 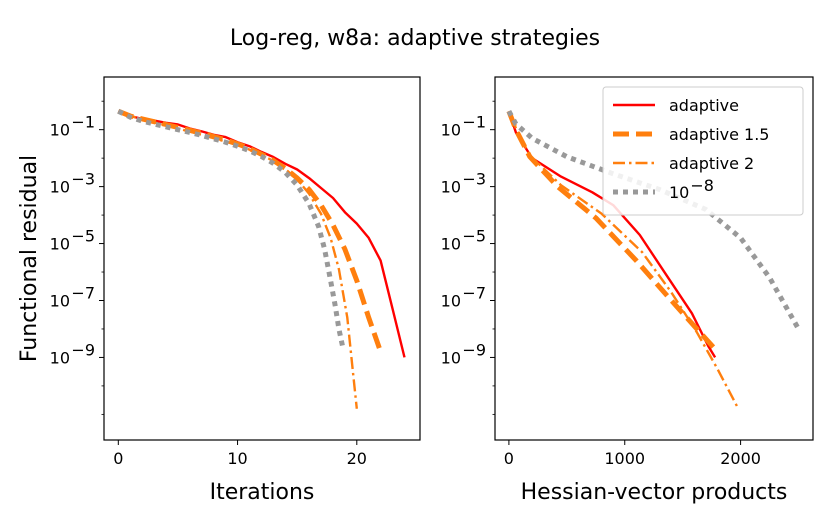 What do you see at coordinates (262, 492) in the screenshot?
I see `x-axis-label: Iterations` at bounding box center [262, 492].